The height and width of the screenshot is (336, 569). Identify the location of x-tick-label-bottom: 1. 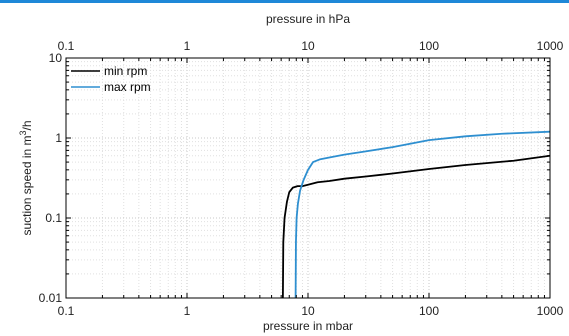
(187, 311).